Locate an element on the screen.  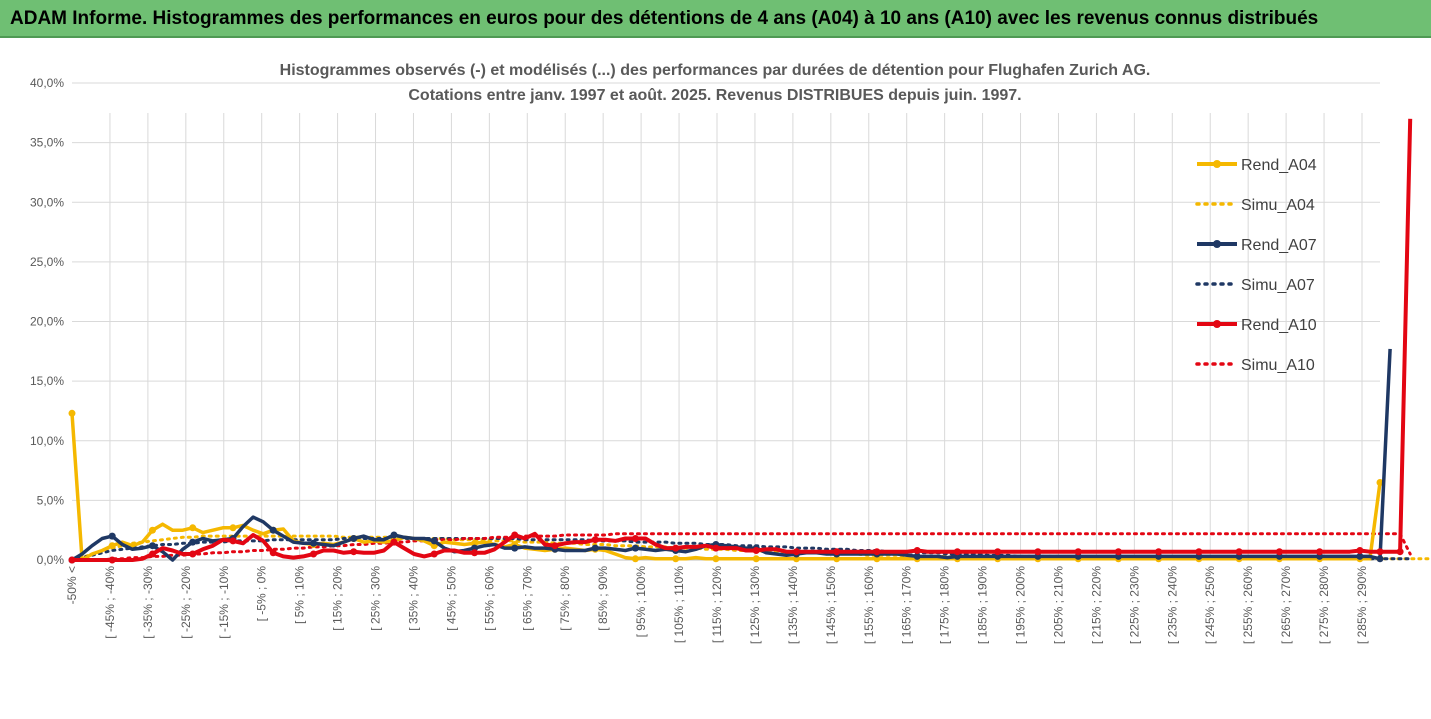
x-tick-label: [ 235% ; 240% is located at coordinates (1172, 605).